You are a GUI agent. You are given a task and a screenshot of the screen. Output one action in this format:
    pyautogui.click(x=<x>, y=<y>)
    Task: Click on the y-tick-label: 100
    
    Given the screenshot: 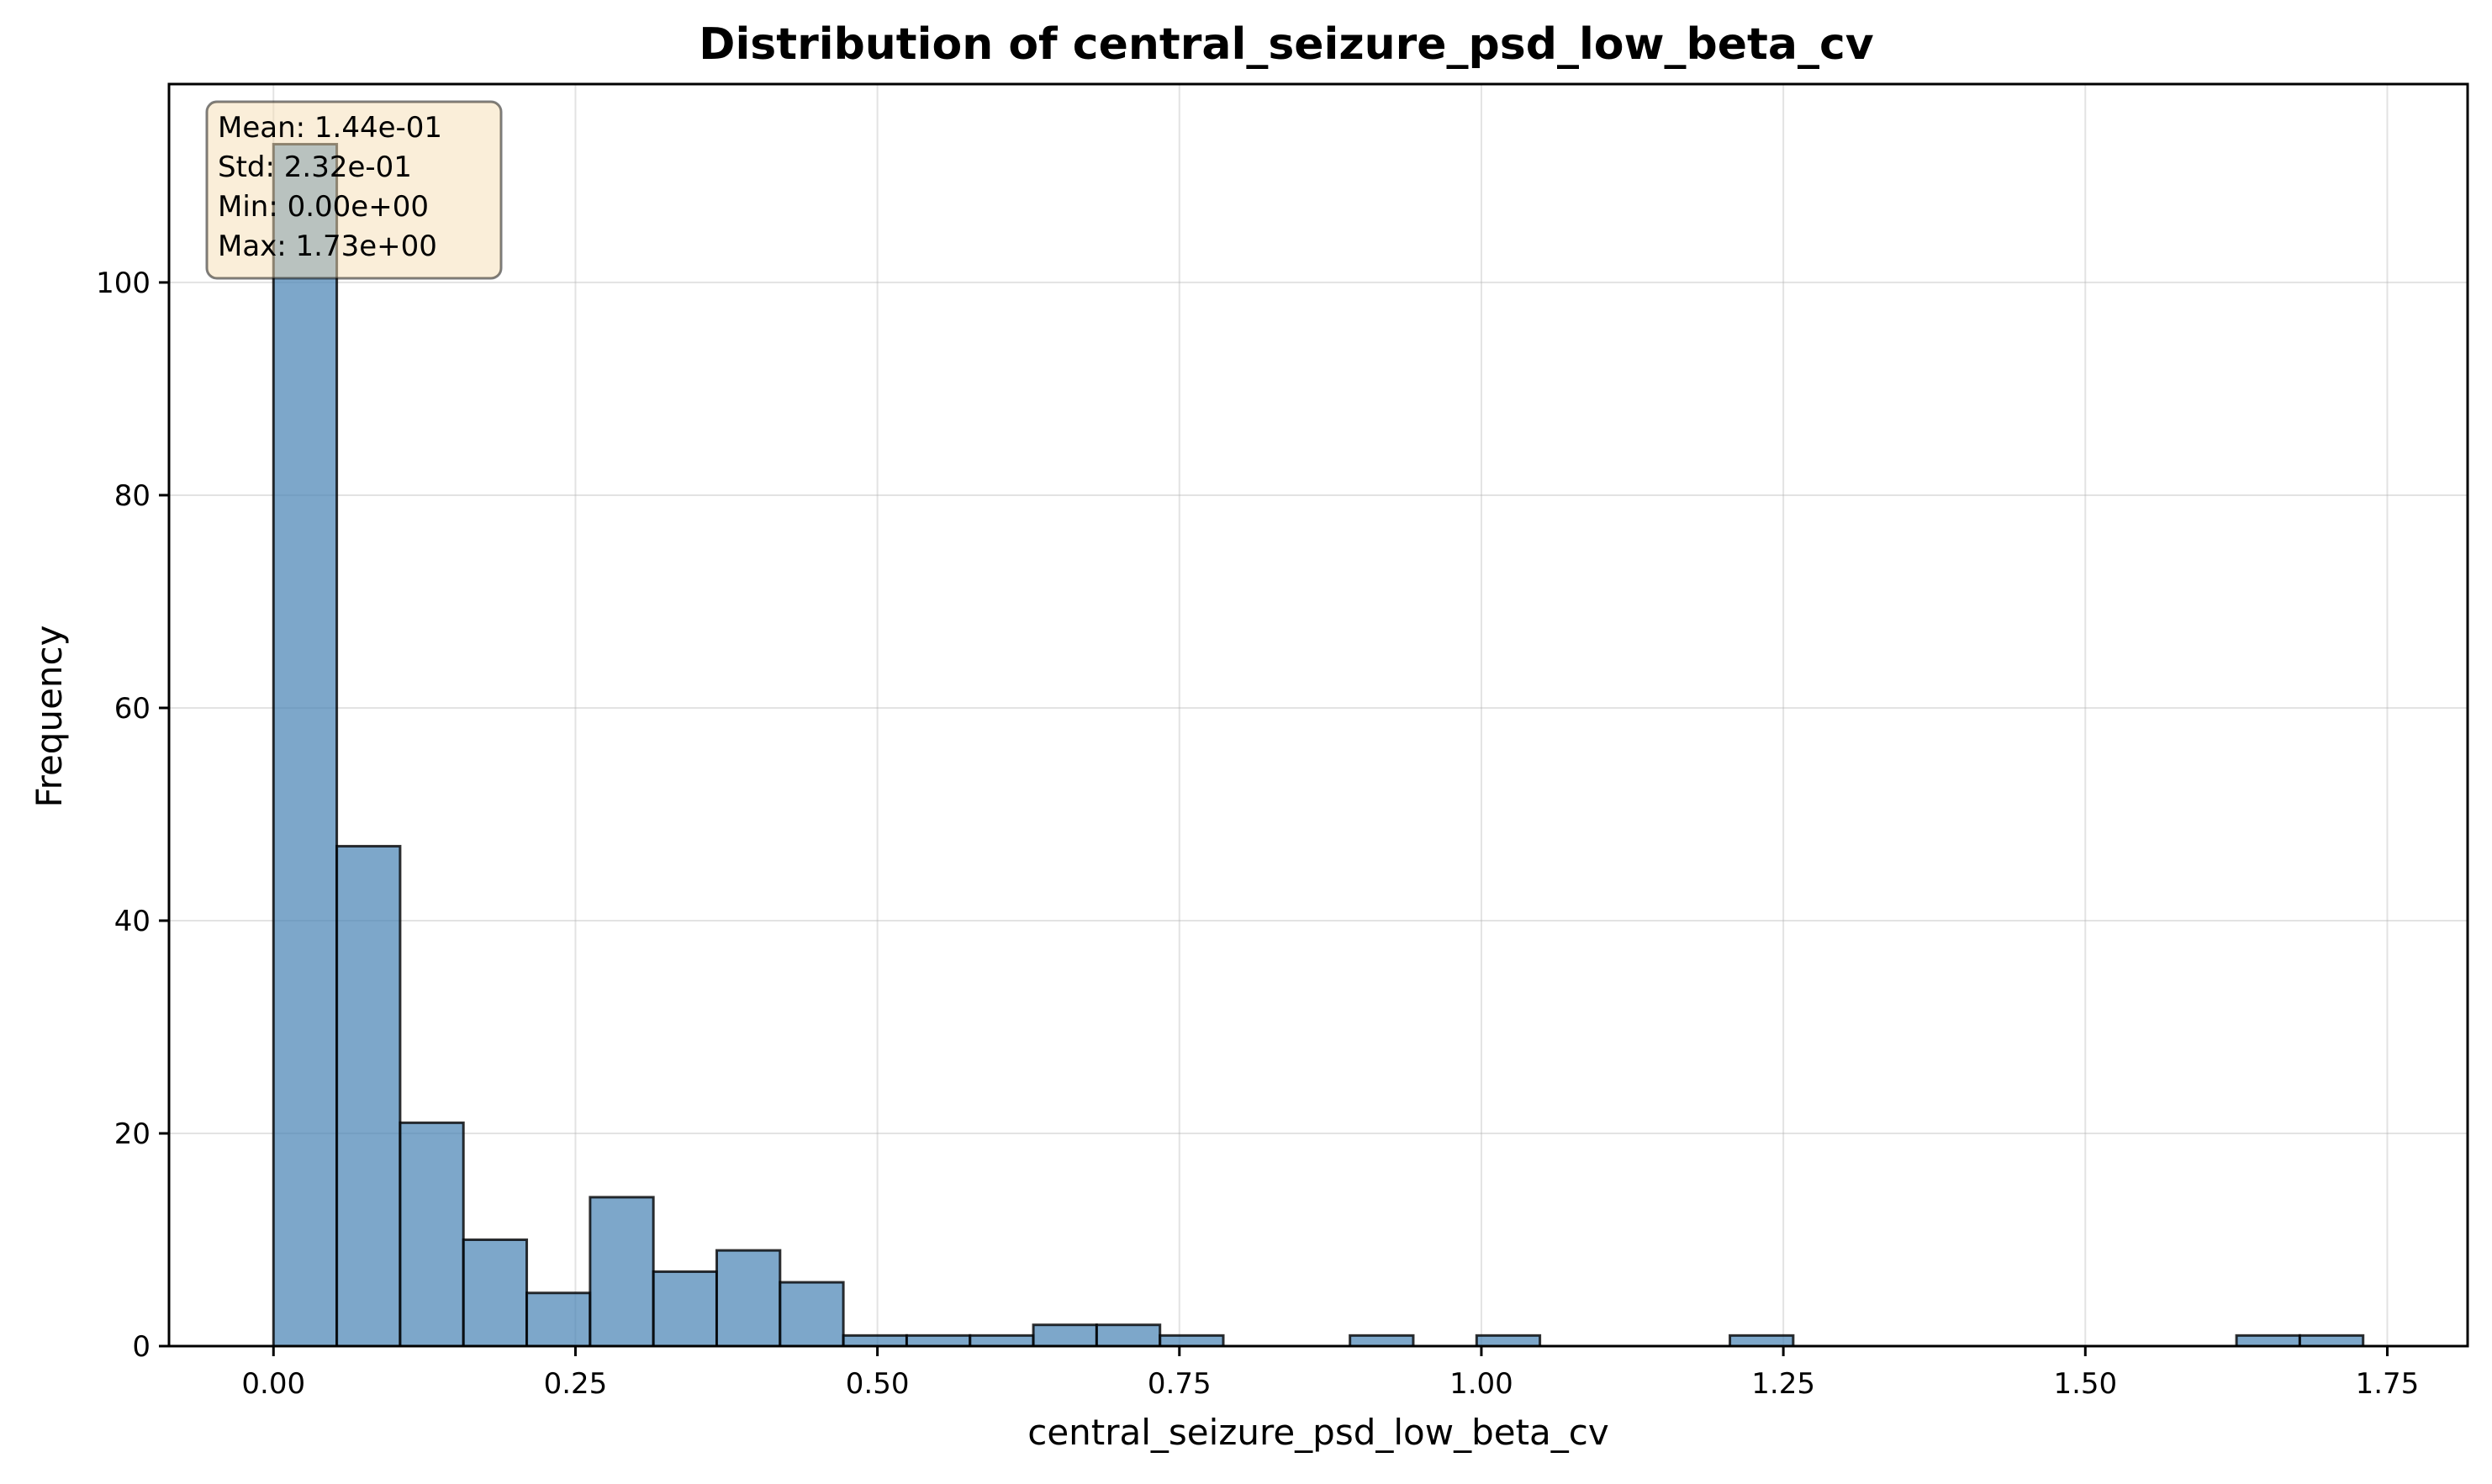 What is the action you would take?
    pyautogui.click(x=123, y=283)
    